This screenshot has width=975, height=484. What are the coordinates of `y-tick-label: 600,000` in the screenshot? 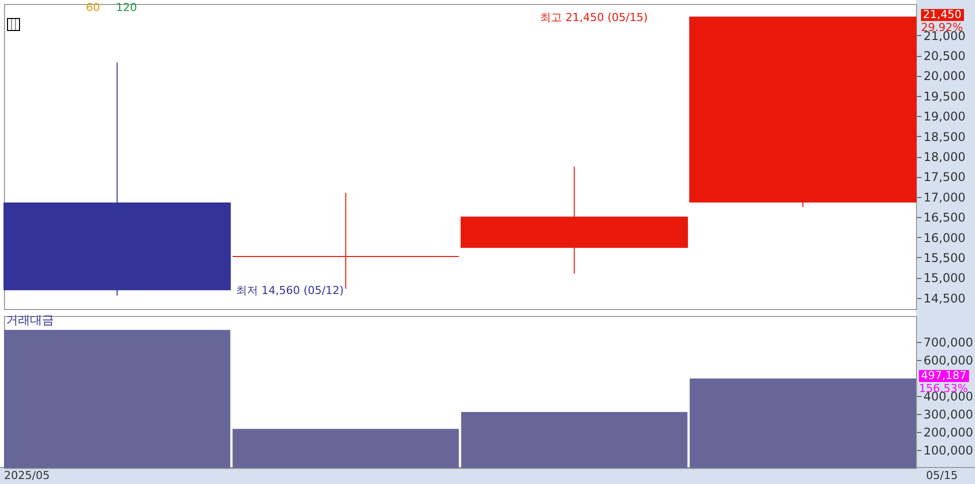 It's located at (949, 360).